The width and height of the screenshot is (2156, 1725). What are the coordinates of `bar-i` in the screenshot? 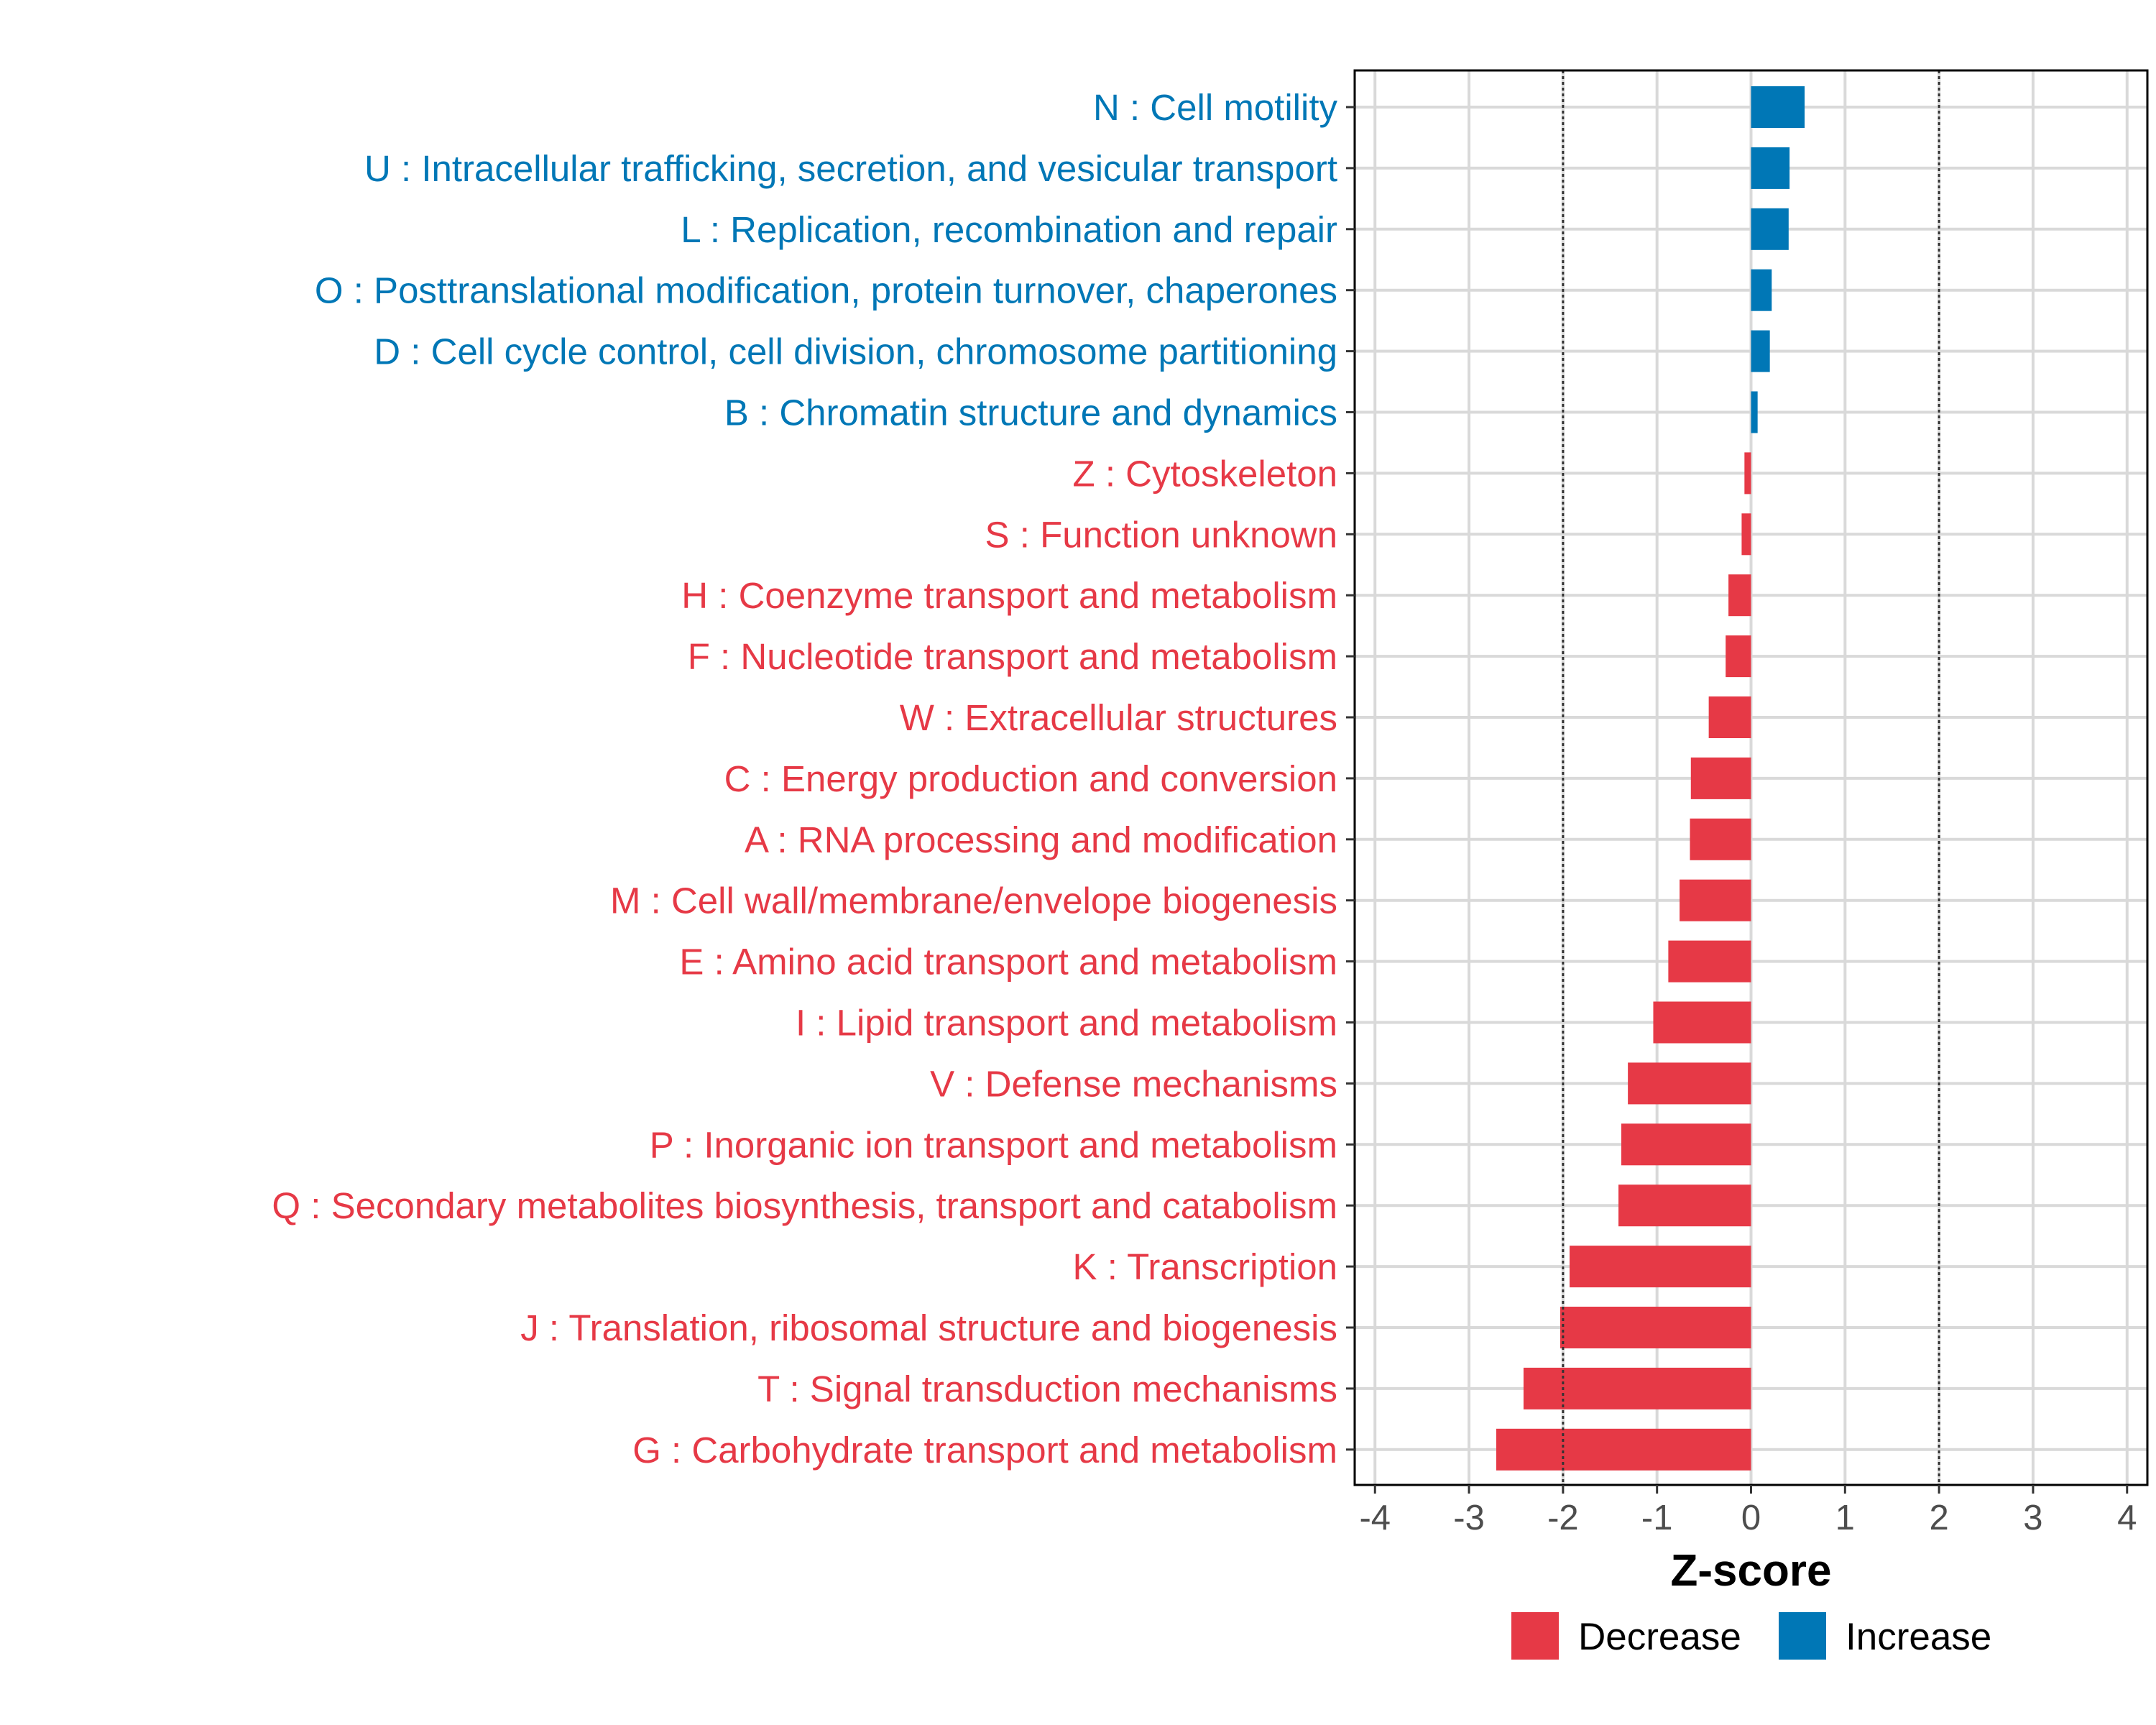 It's located at (1702, 1022).